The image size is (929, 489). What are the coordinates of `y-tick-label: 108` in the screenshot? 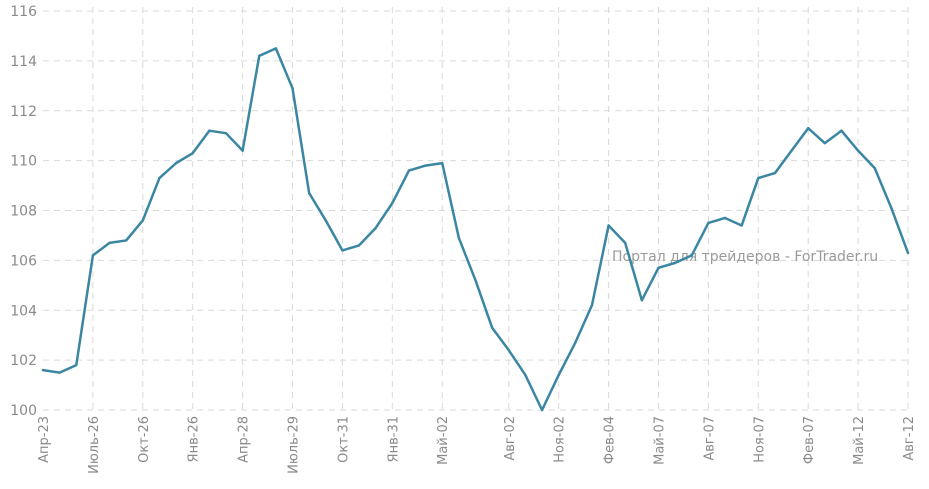 It's located at (23, 212).